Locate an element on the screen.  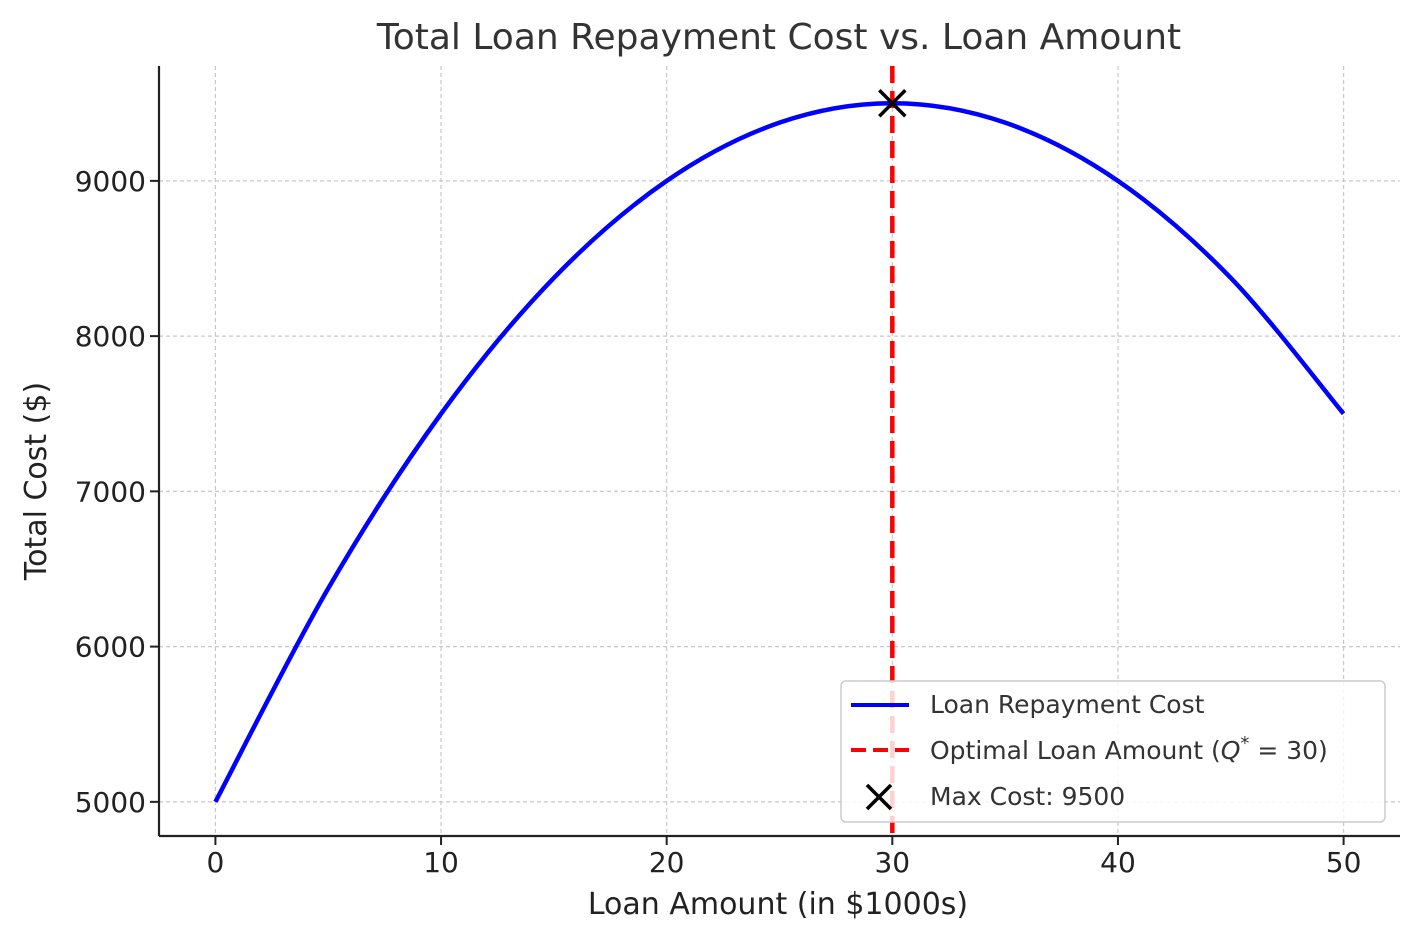
x-axis-label: Loan Amount (in $1000s) is located at coordinates (778, 904).